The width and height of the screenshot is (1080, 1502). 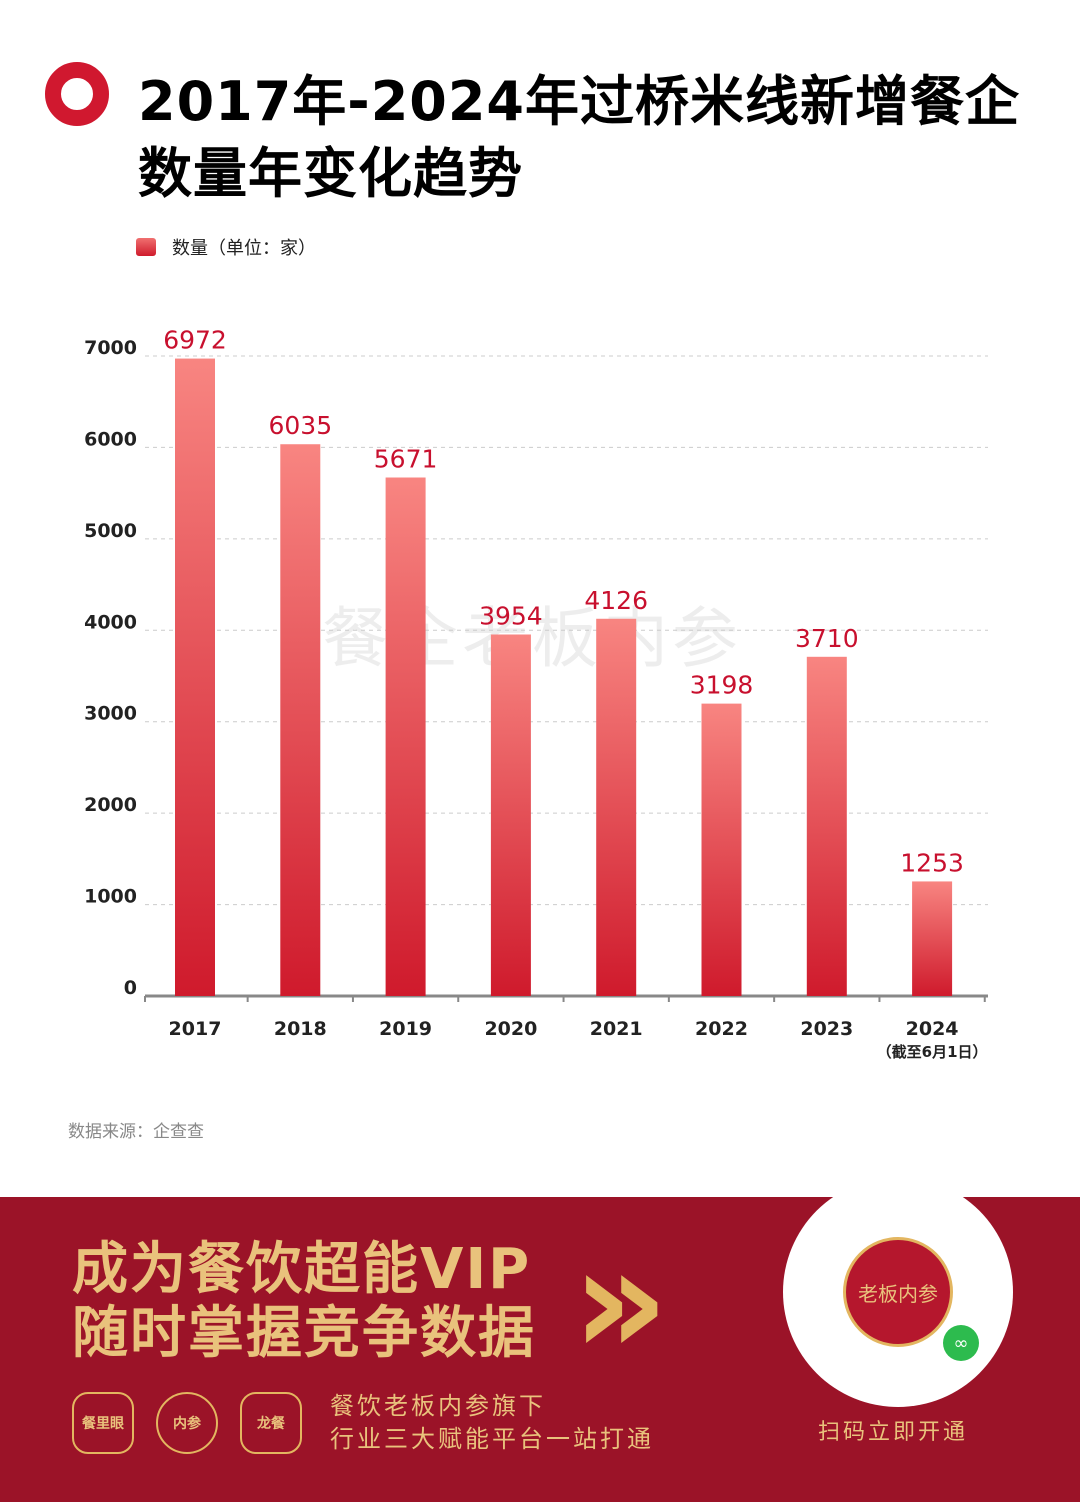 I want to click on title-line-1: 2017年-2024年过桥米线新增餐企, so click(x=579, y=101).